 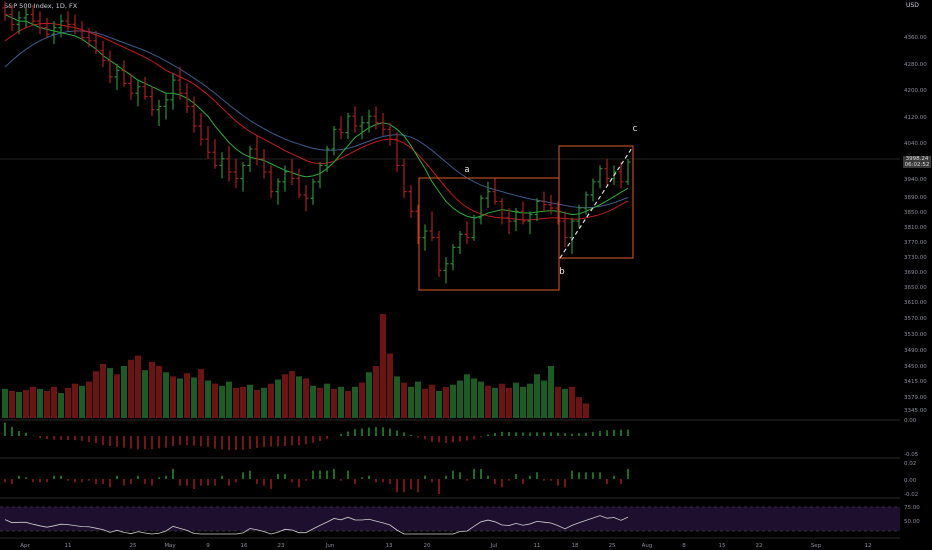 What do you see at coordinates (489, 234) in the screenshot?
I see `wave-box-a` at bounding box center [489, 234].